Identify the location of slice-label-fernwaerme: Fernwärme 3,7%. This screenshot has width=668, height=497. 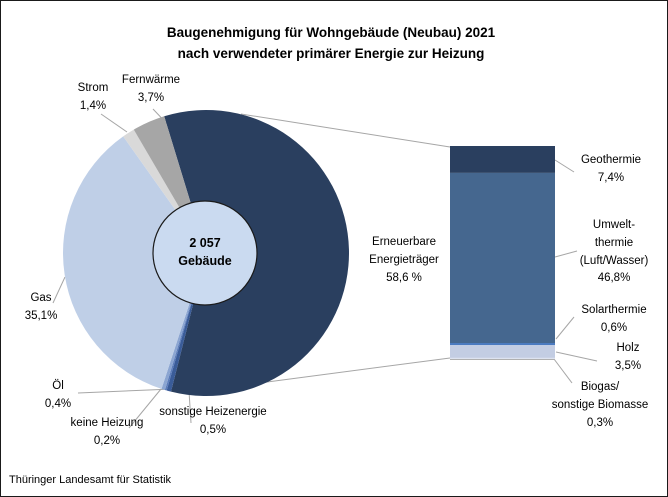
(151, 89).